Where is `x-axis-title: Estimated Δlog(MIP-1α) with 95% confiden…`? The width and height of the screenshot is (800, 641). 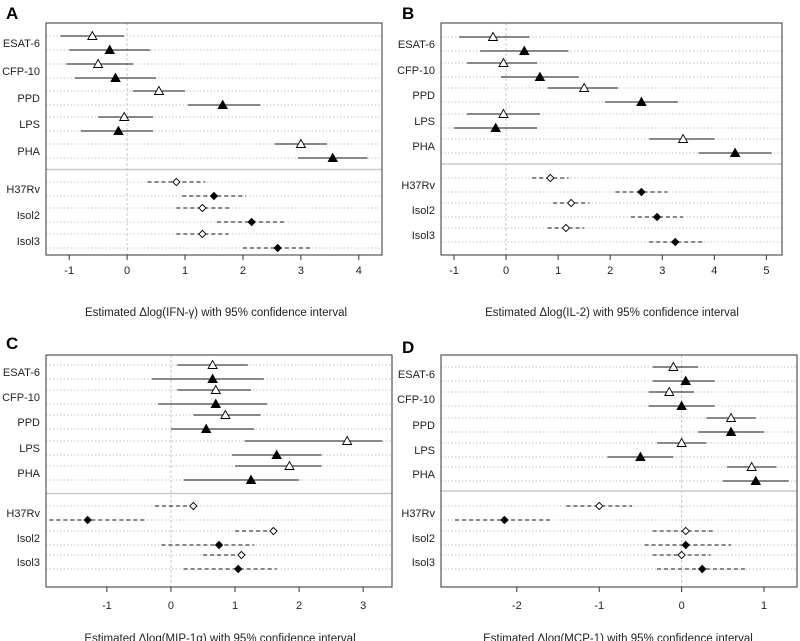
x-axis-title: Estimated Δlog(MIP-1α) with 95% confiden… is located at coordinates (219, 637).